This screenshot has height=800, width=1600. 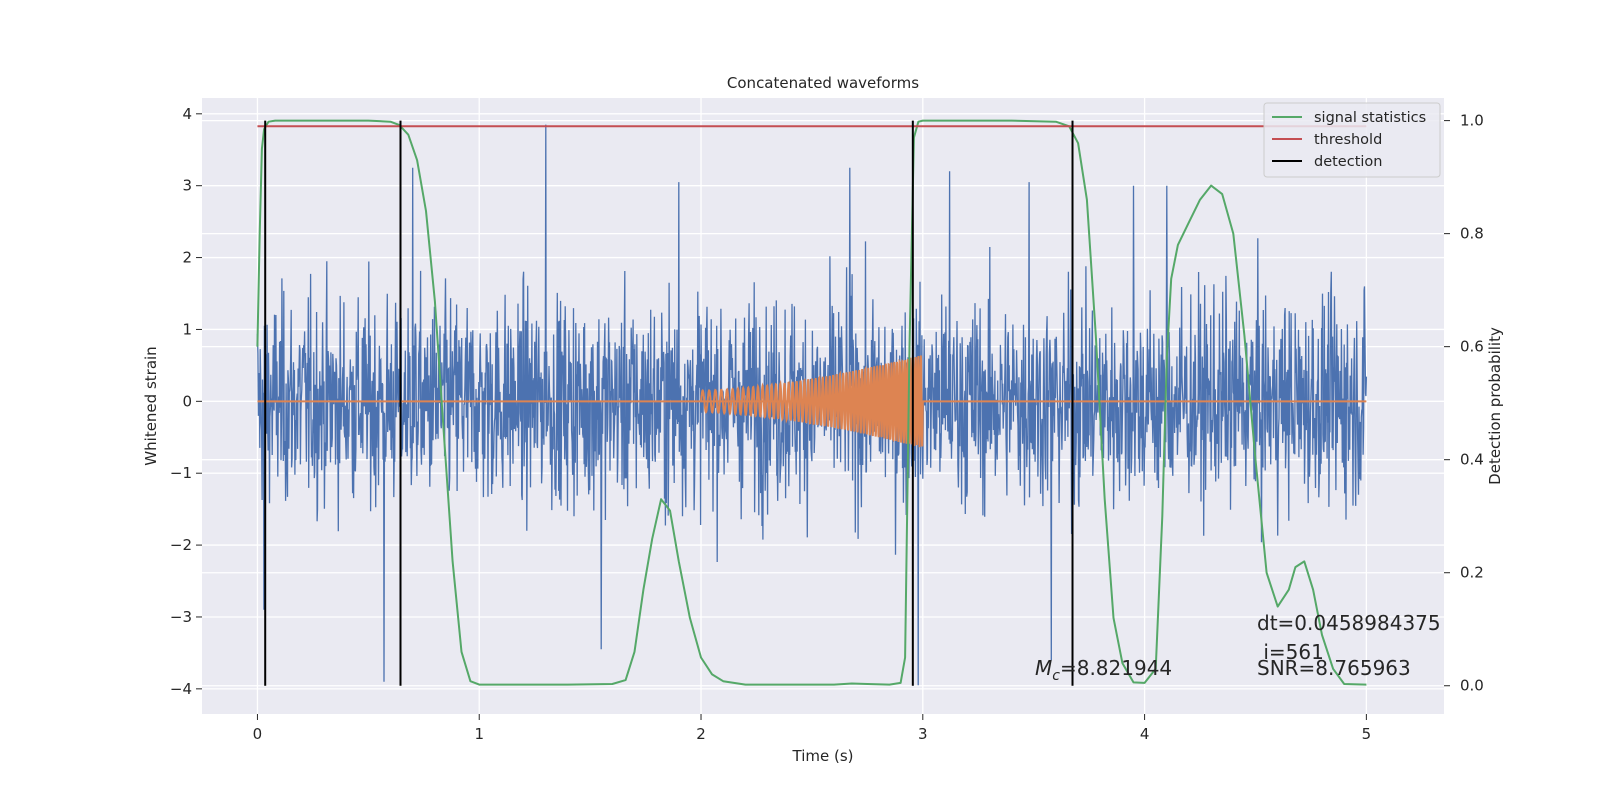 I want to click on y-tick-label: 4, so click(x=187, y=114).